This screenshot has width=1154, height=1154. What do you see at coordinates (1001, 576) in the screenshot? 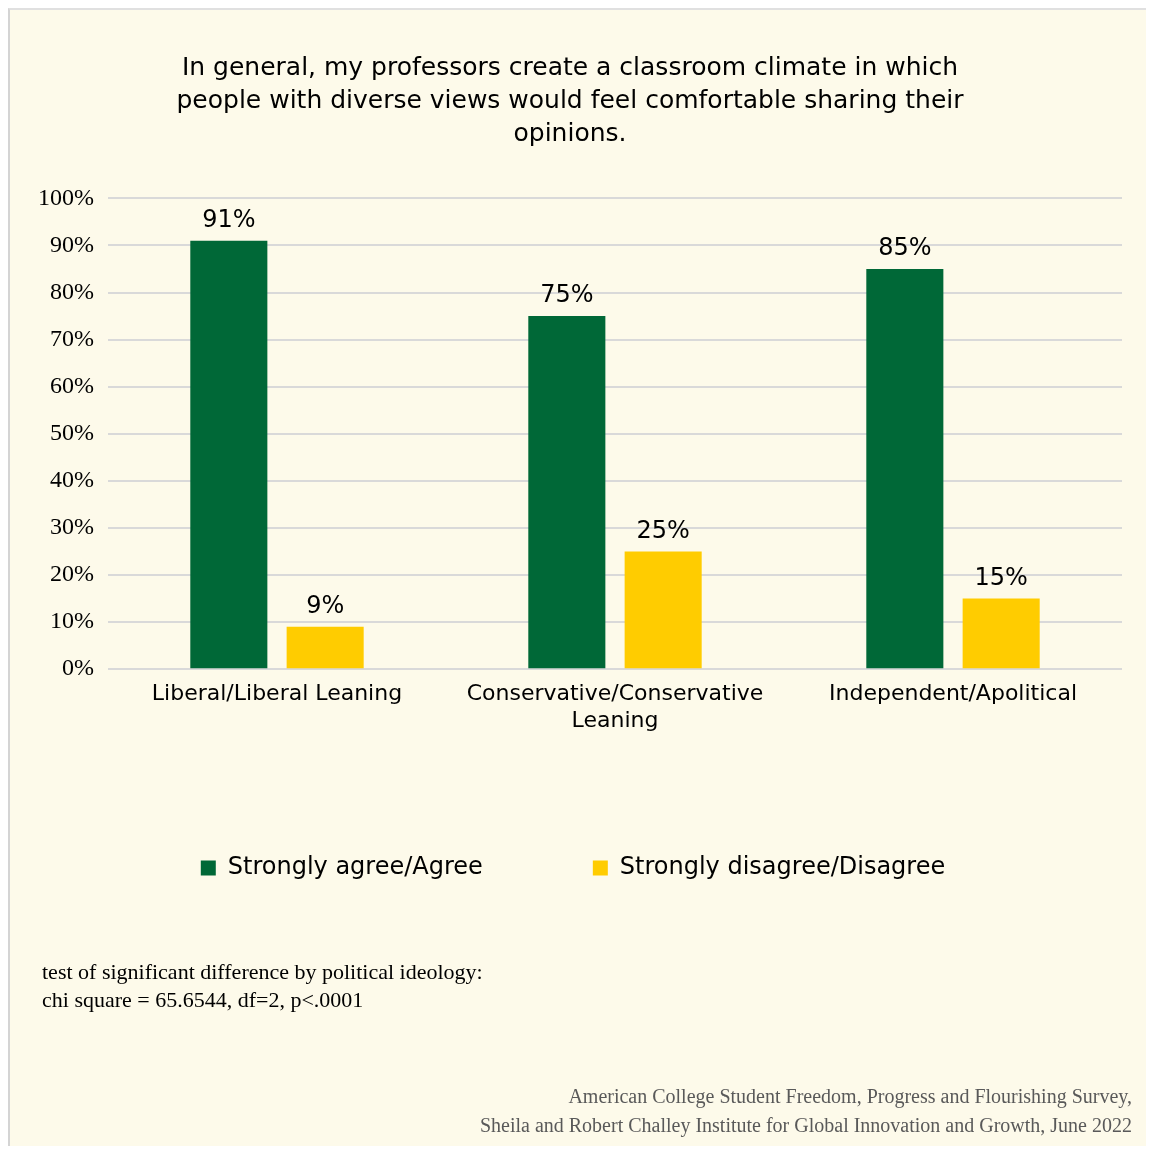
I see `data-label: 15%` at bounding box center [1001, 576].